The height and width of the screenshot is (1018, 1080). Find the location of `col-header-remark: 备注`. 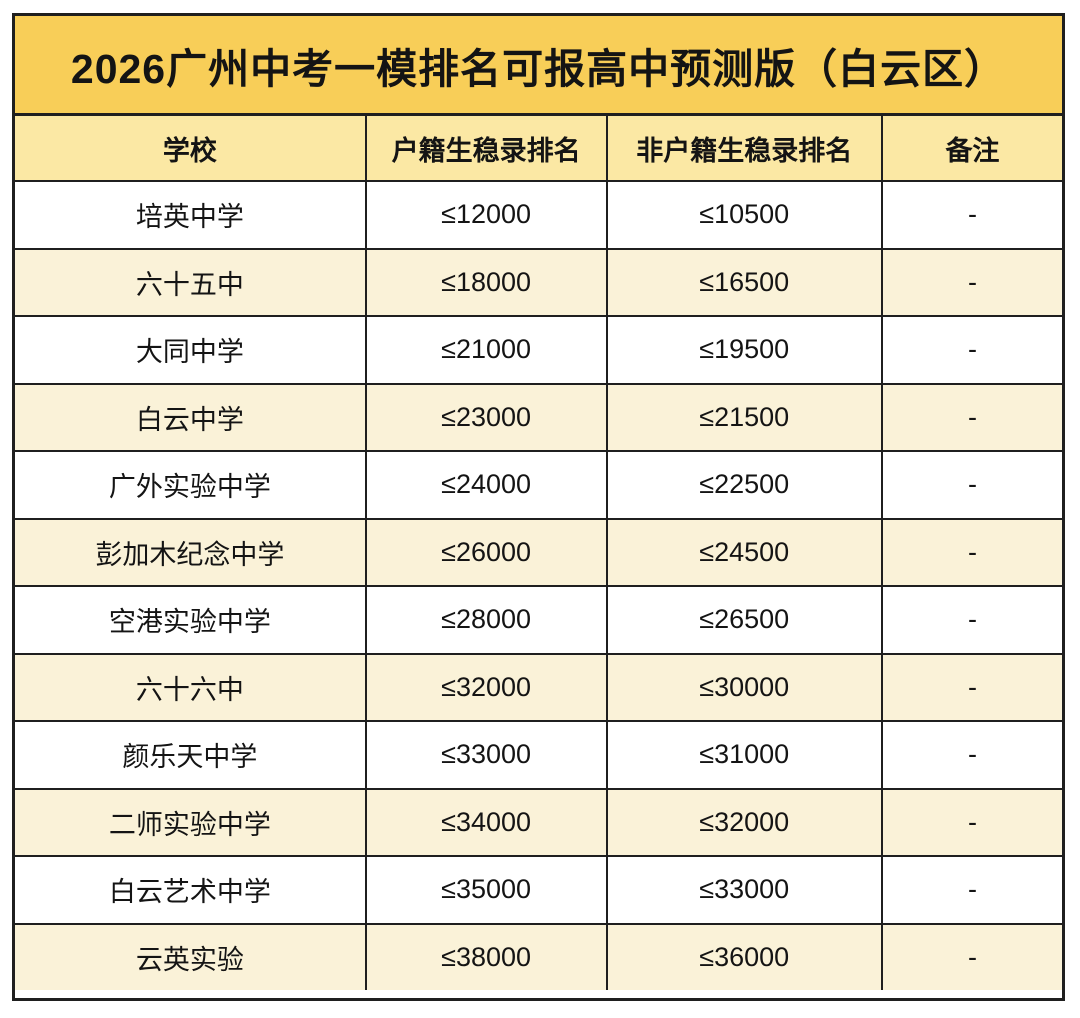

col-header-remark: 备注 is located at coordinates (971, 149).